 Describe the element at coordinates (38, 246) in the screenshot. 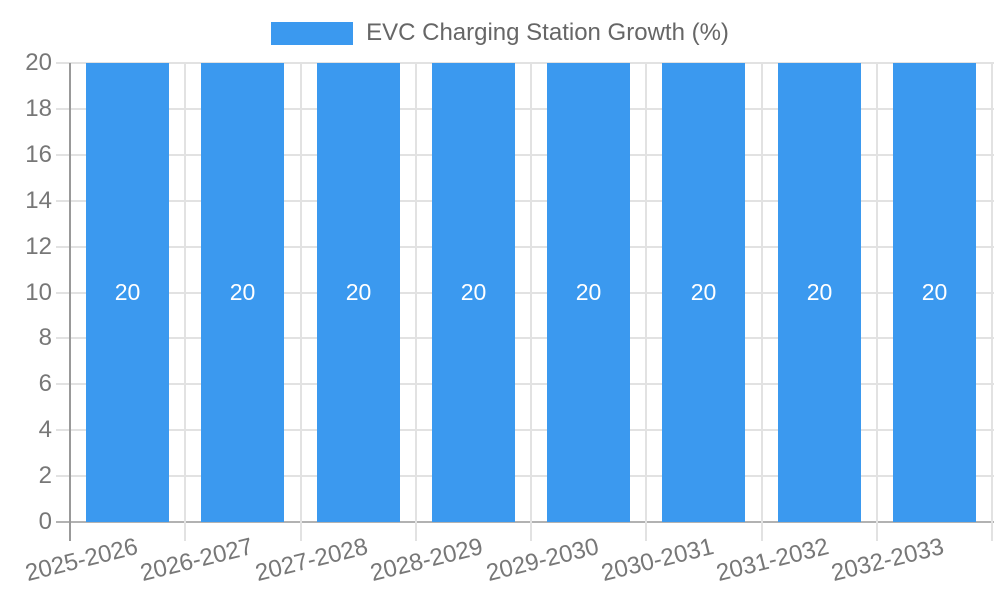

I see `y-tick-label: 12` at that location.